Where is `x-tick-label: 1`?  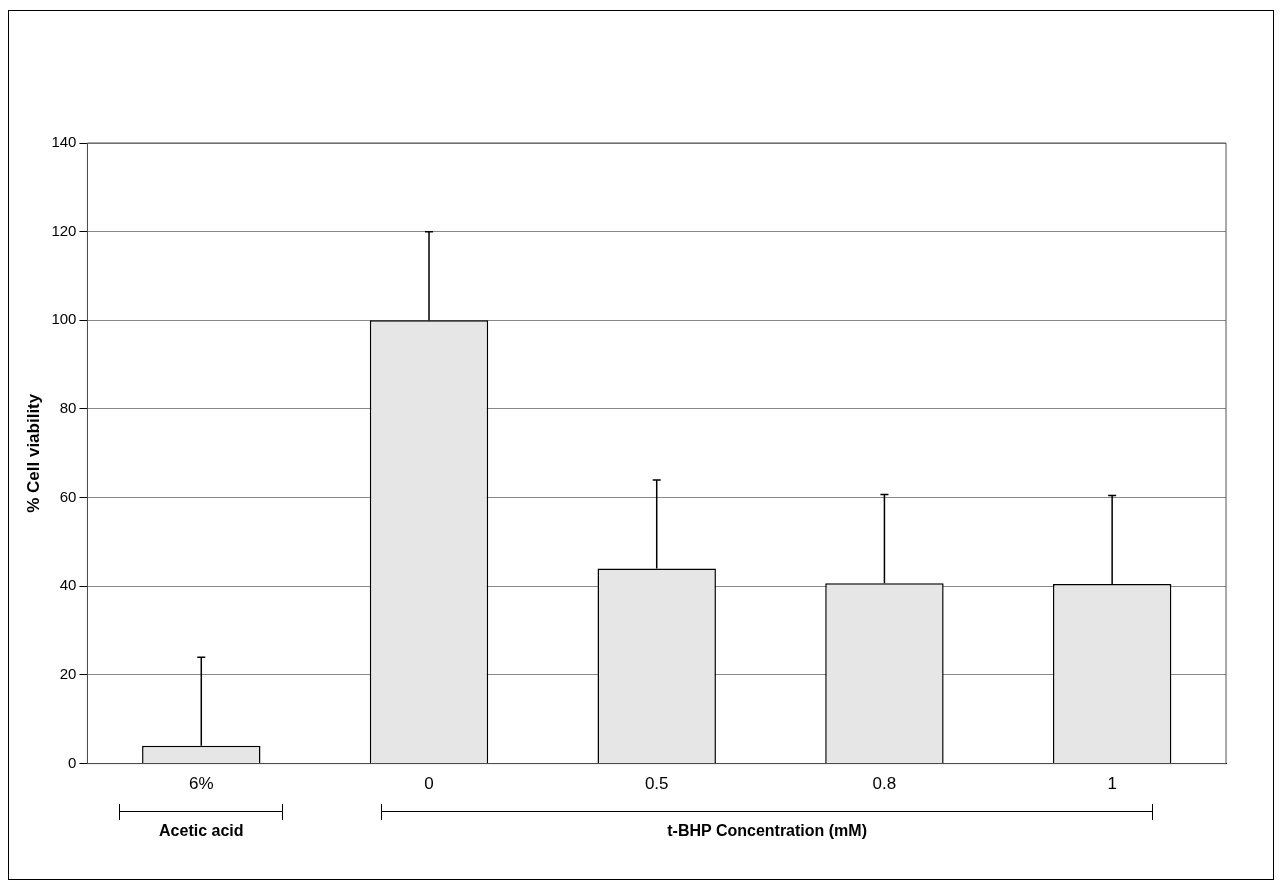
x-tick-label: 1 is located at coordinates (1112, 784).